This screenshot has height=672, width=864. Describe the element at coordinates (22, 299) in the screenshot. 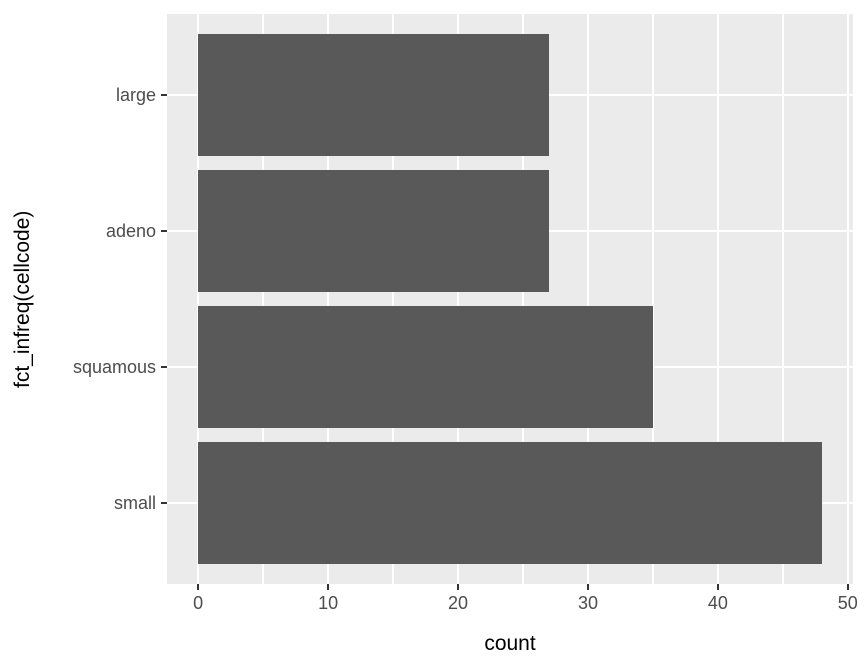

I see `y-axis-title: fct_infreq(cellcode)` at that location.